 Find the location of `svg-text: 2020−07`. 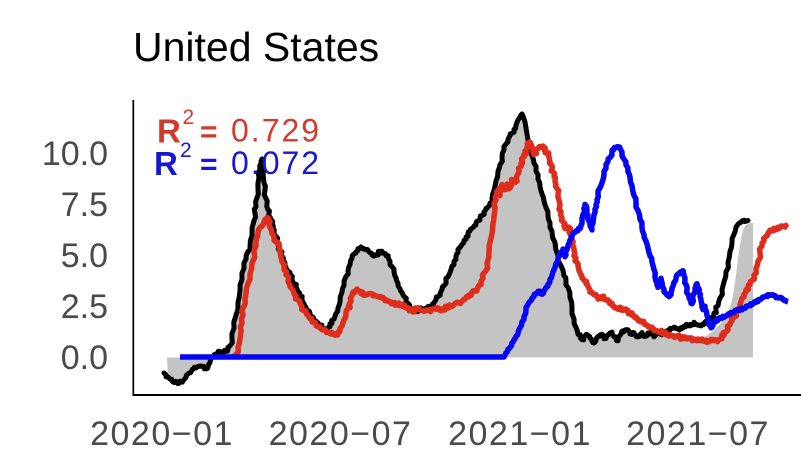

svg-text: 2020−07 is located at coordinates (341, 434).